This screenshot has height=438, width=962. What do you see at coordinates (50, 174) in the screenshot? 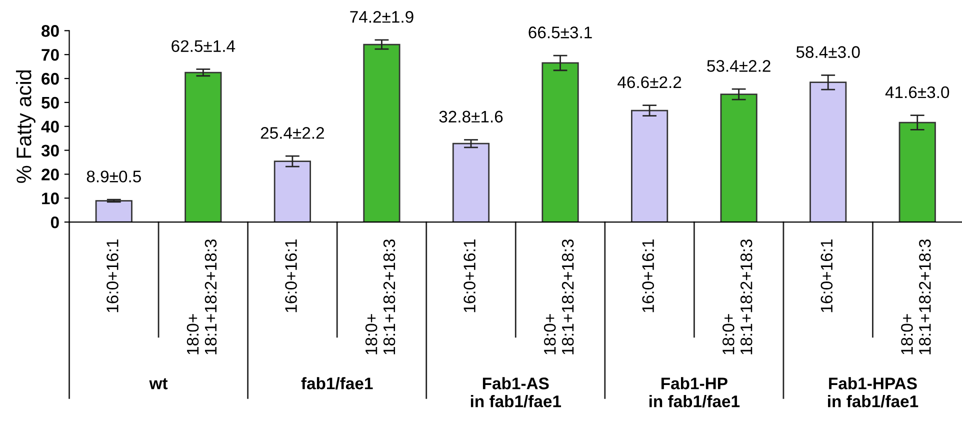
I see `y-tick-label: 20` at bounding box center [50, 174].